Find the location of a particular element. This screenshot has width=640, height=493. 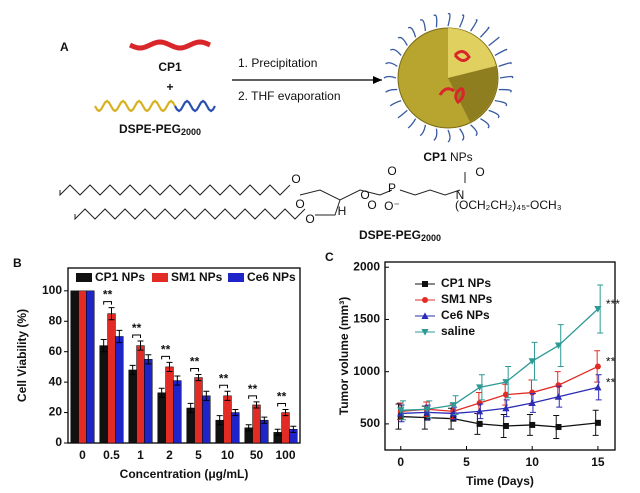

x-axis-label: Concentration (μg/mL) is located at coordinates (184, 474).